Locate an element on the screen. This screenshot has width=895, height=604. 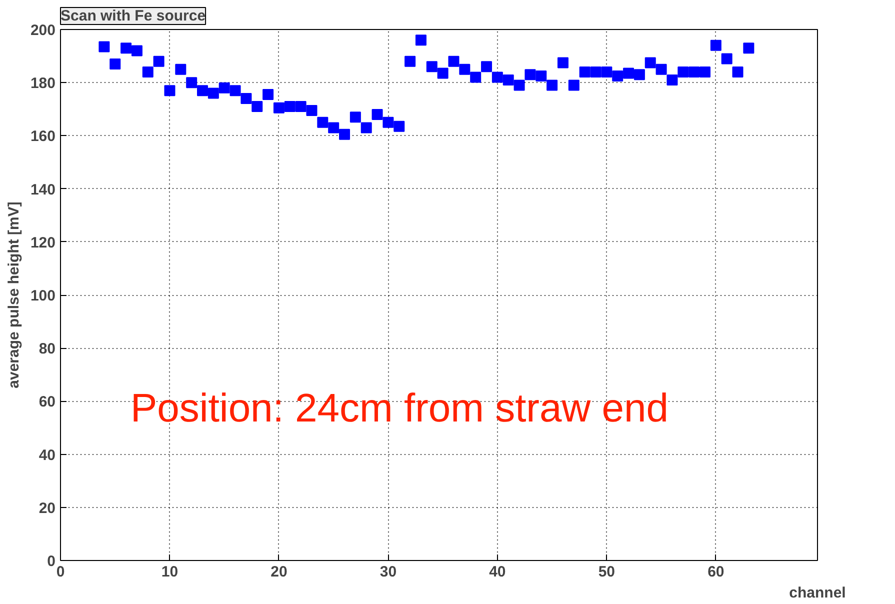
x-tick-label: 60 is located at coordinates (716, 572).